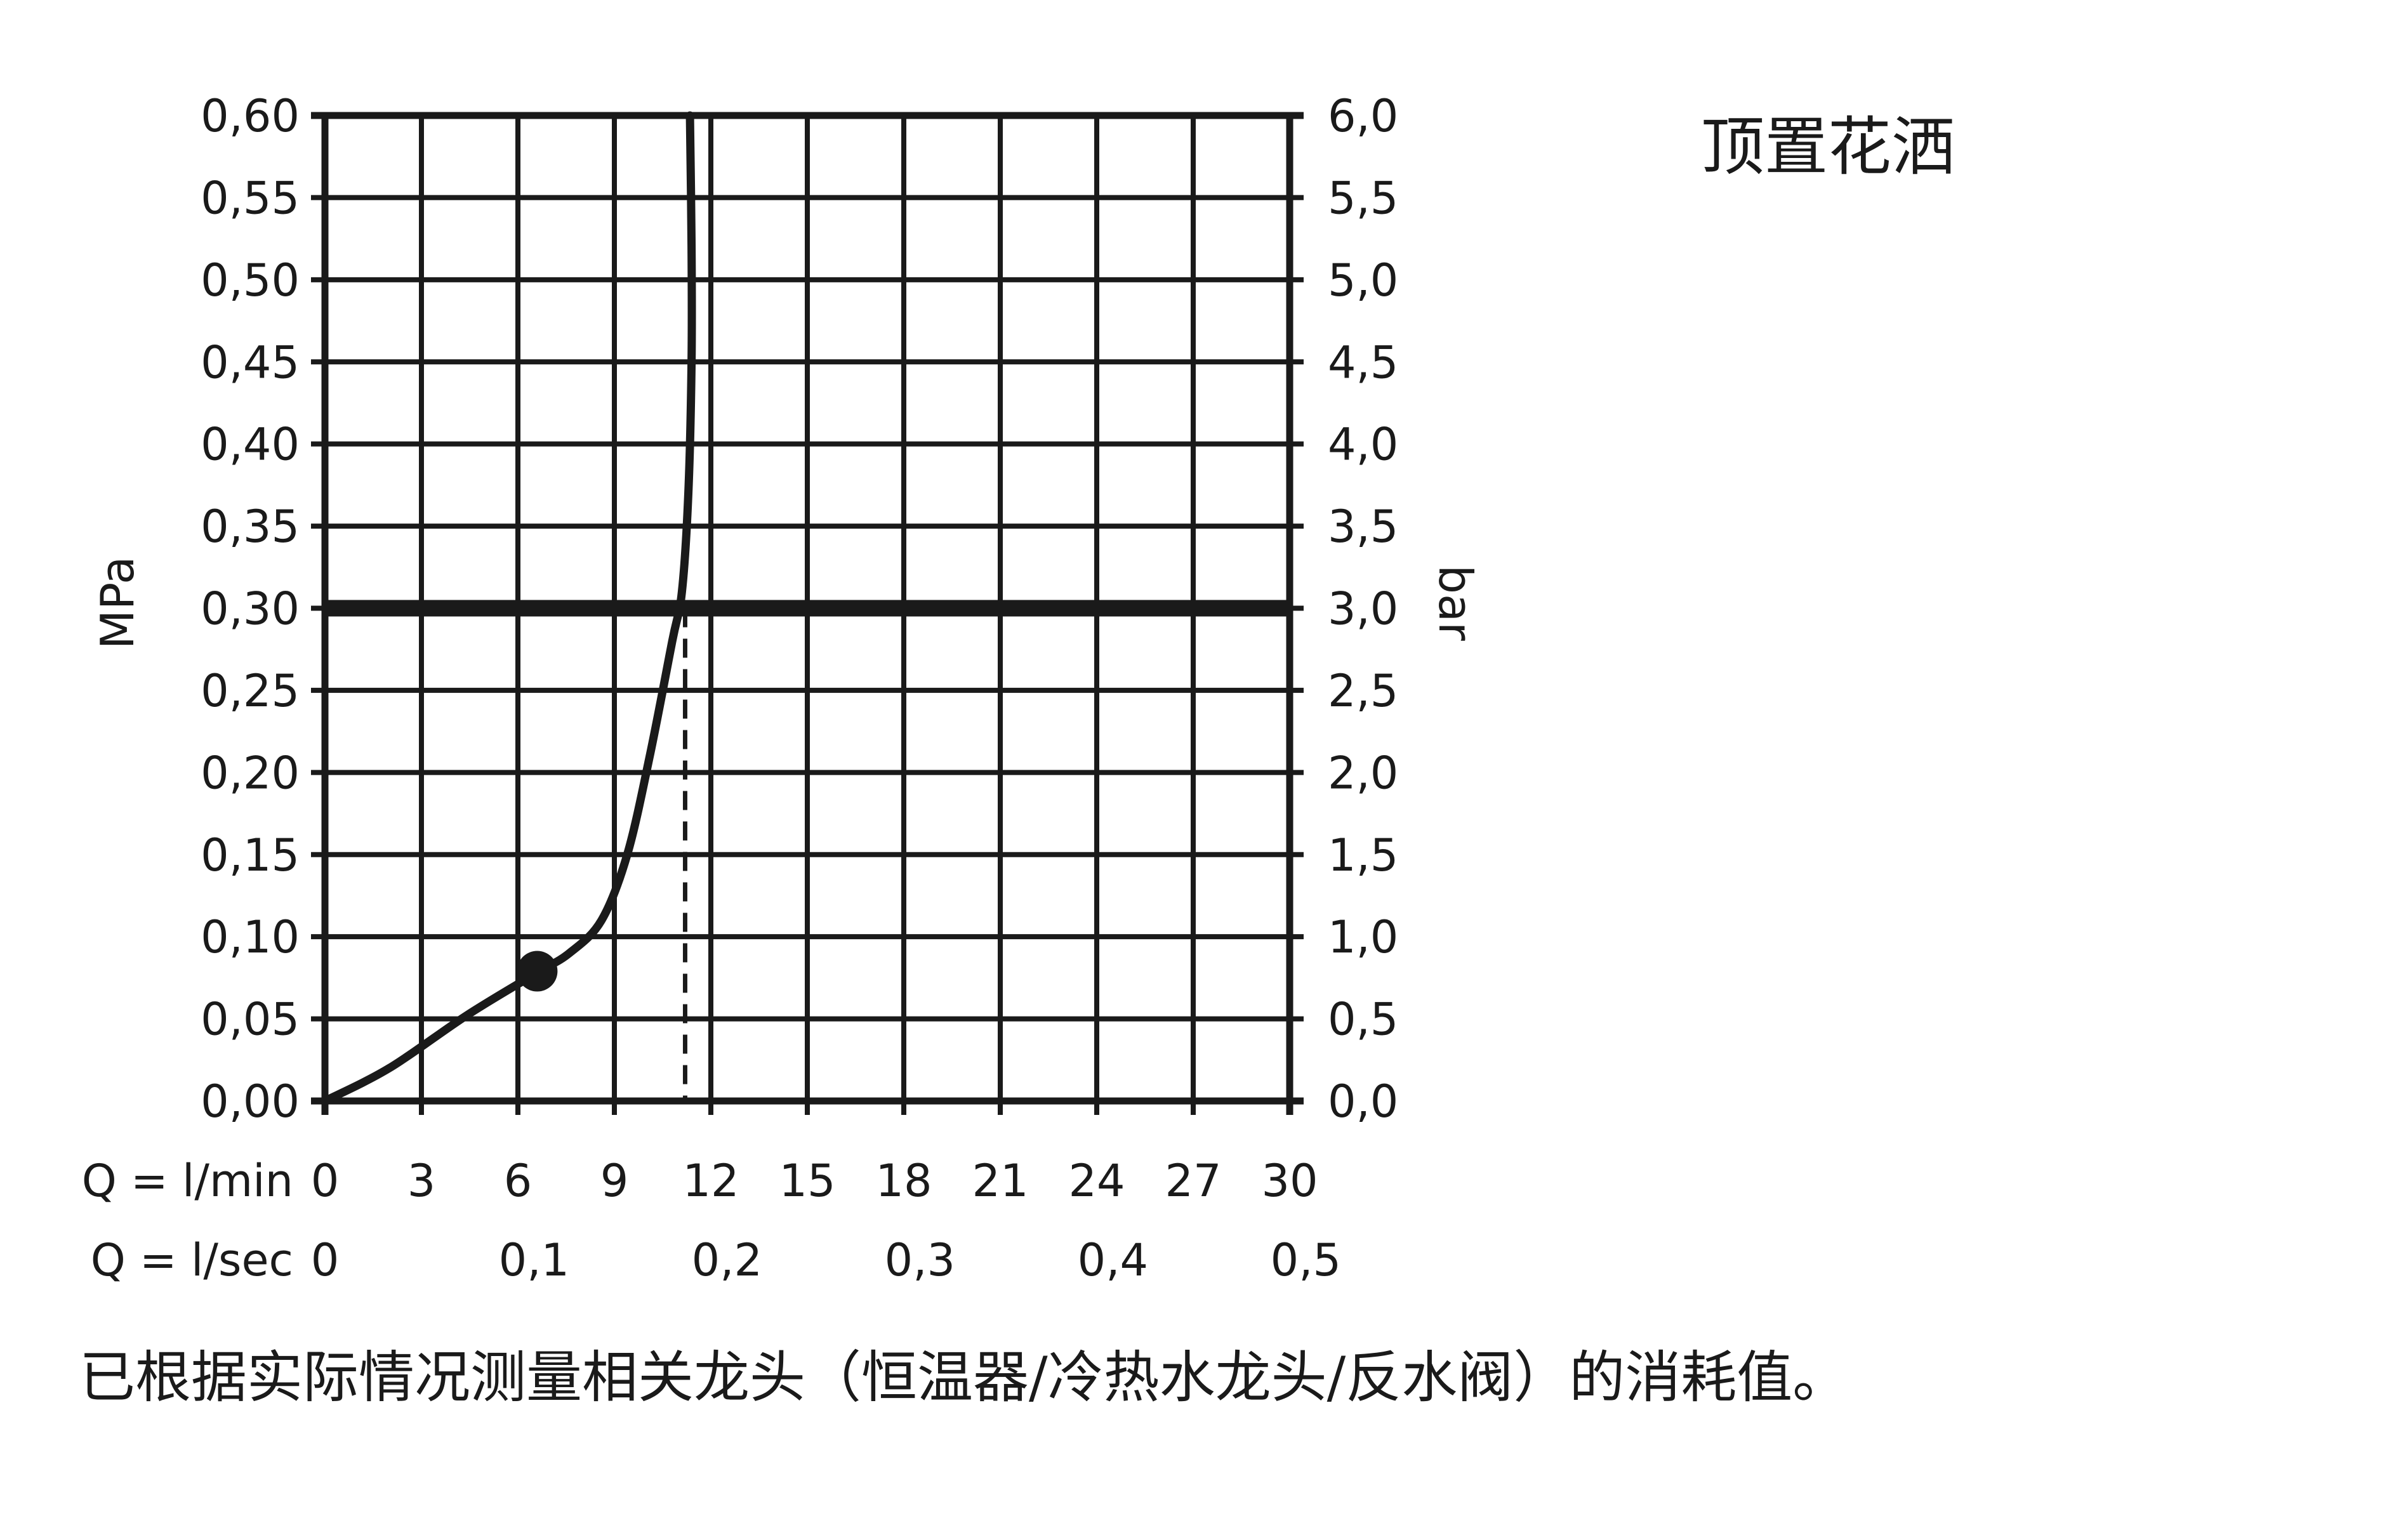 This screenshot has height=1535, width=2408. Describe the element at coordinates (1363, 445) in the screenshot. I see `y-tick-right: 4,0` at that location.